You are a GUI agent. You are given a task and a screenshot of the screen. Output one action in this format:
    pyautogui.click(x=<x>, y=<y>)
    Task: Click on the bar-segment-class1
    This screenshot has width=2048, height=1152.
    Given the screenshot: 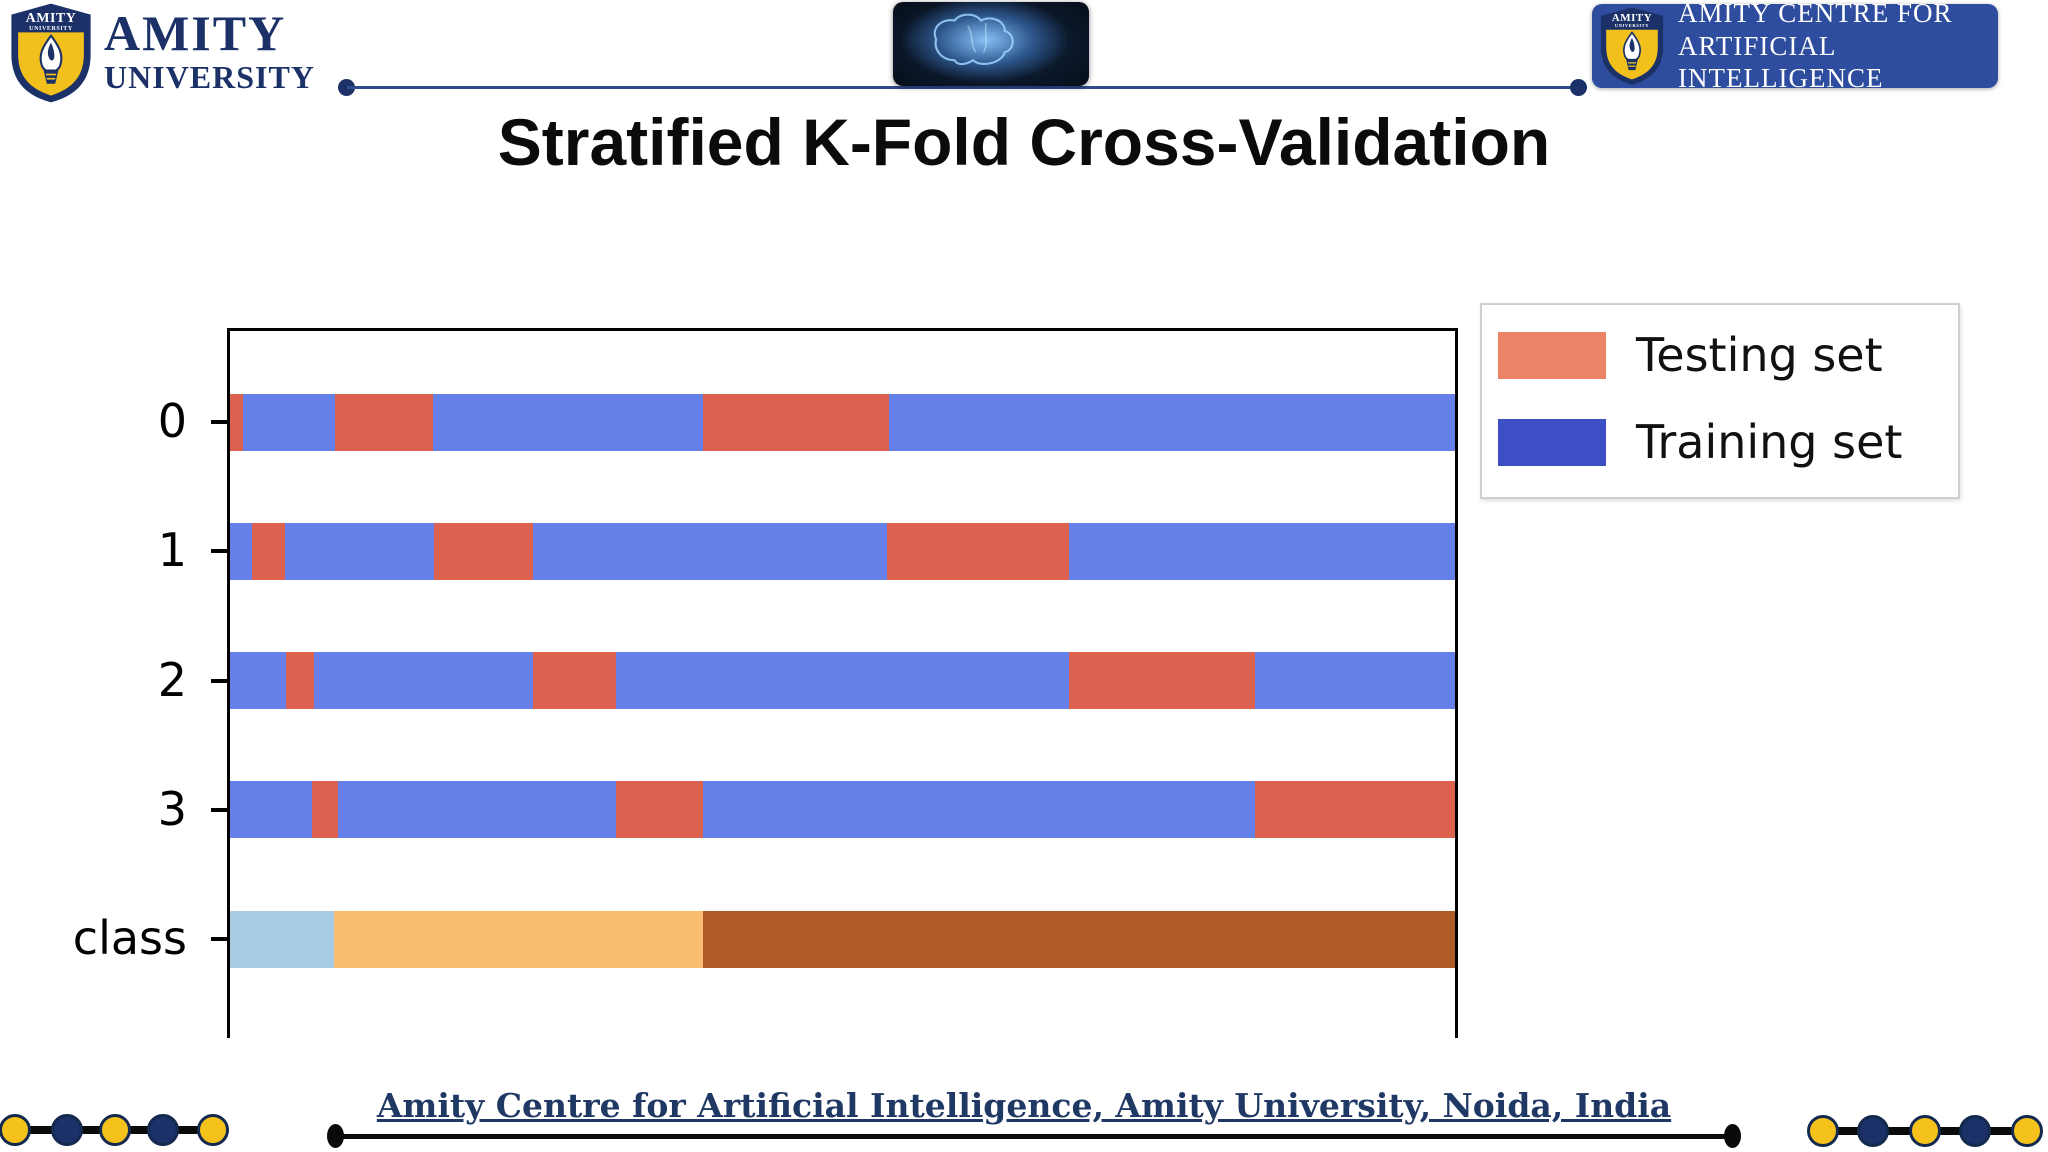 What is the action you would take?
    pyautogui.click(x=518, y=939)
    